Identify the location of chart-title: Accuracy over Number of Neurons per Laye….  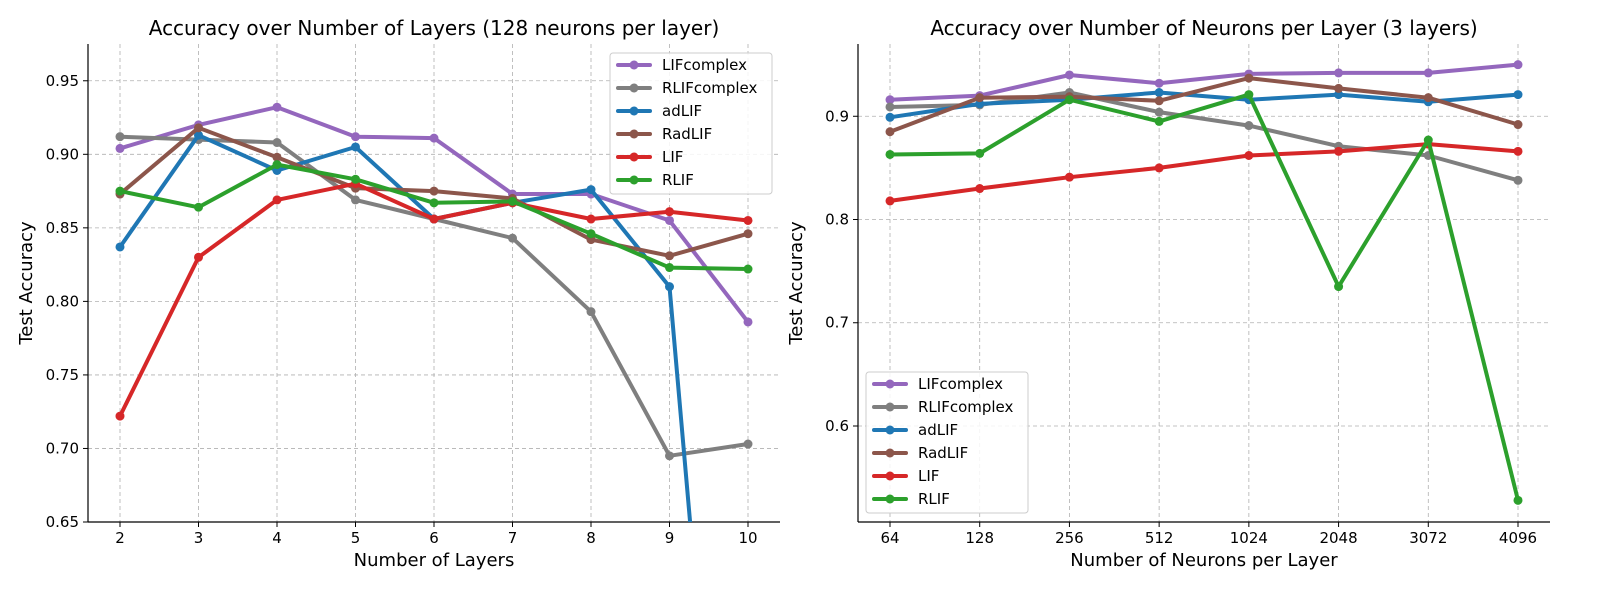
(1203, 28).